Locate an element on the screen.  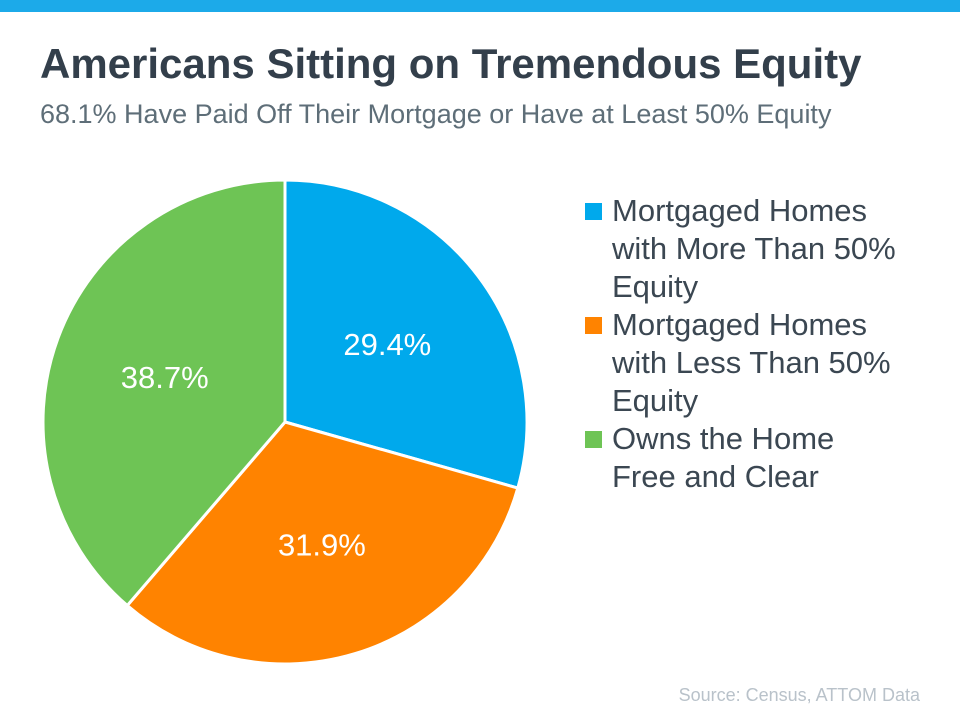
page-title: Americans Sitting on Tremendous Equity is located at coordinates (451, 63).